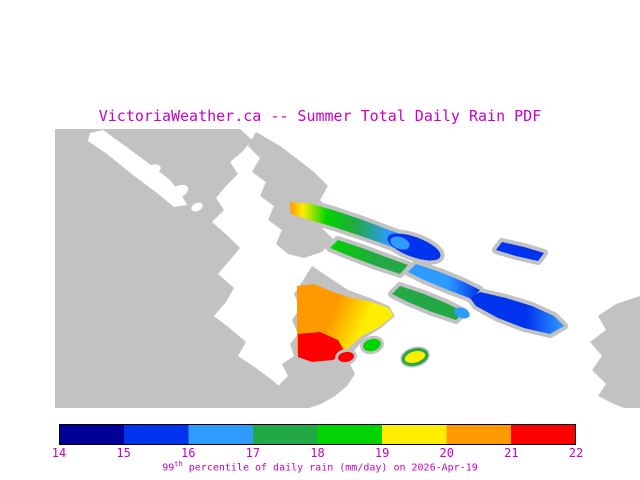  I want to click on rain-islet-red, so click(346, 357).